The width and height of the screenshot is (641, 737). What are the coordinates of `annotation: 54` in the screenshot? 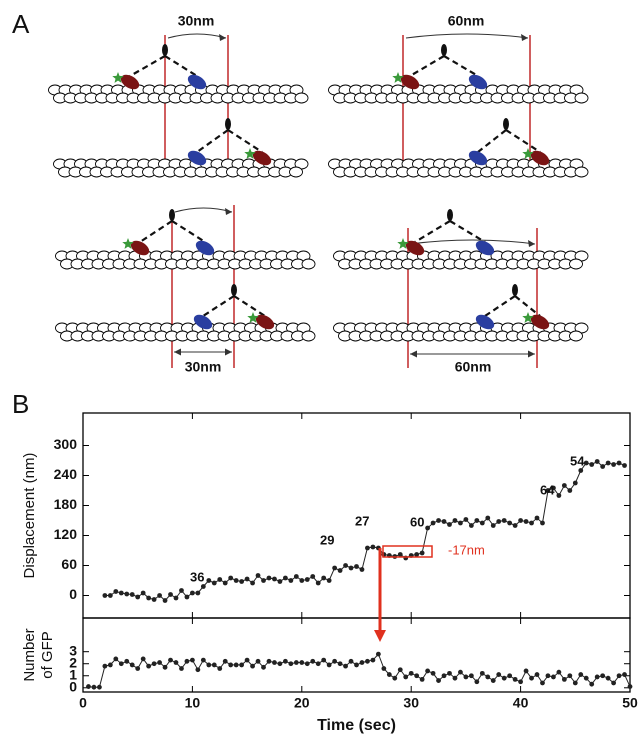 It's located at (577, 460).